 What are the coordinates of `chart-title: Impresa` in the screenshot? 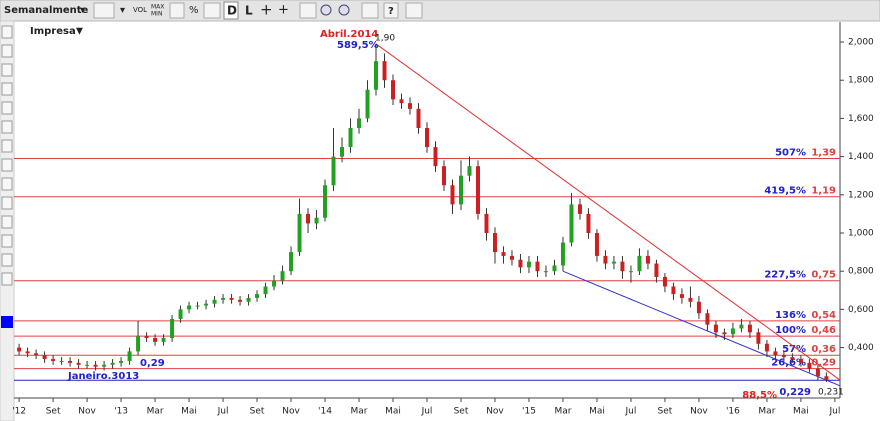 It's located at (53, 31).